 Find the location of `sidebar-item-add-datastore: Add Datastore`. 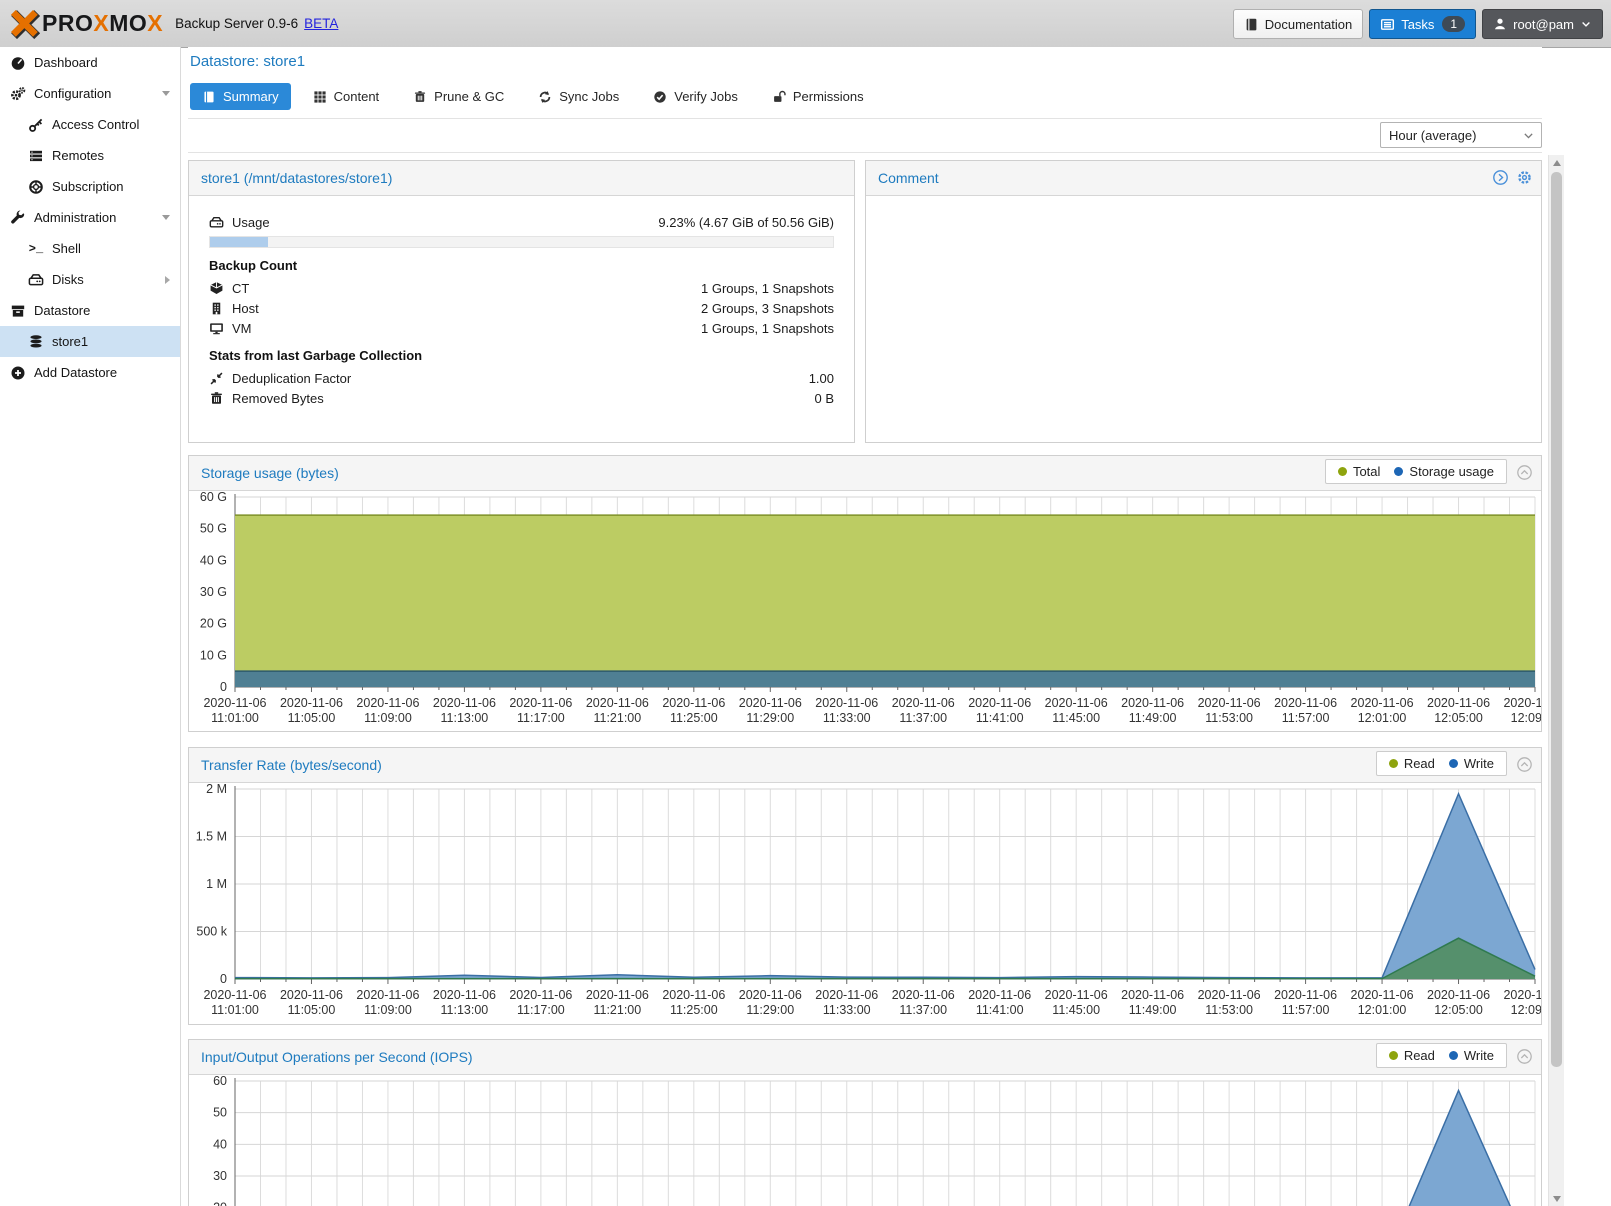

sidebar-item-add-datastore: Add Datastore is located at coordinates (90, 372).